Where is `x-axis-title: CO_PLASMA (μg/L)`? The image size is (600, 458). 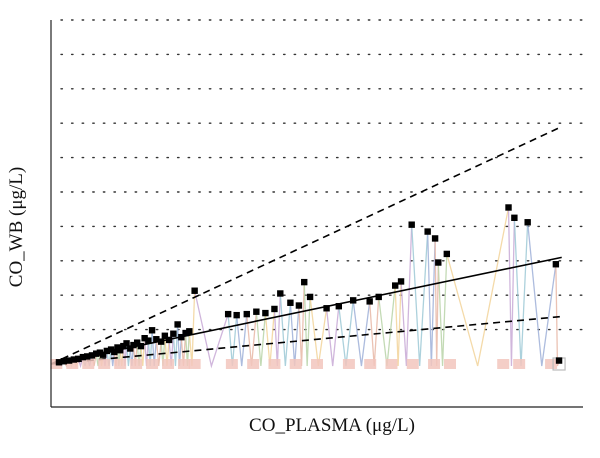 x-axis-title: CO_PLASMA (μg/L) is located at coordinates (332, 425).